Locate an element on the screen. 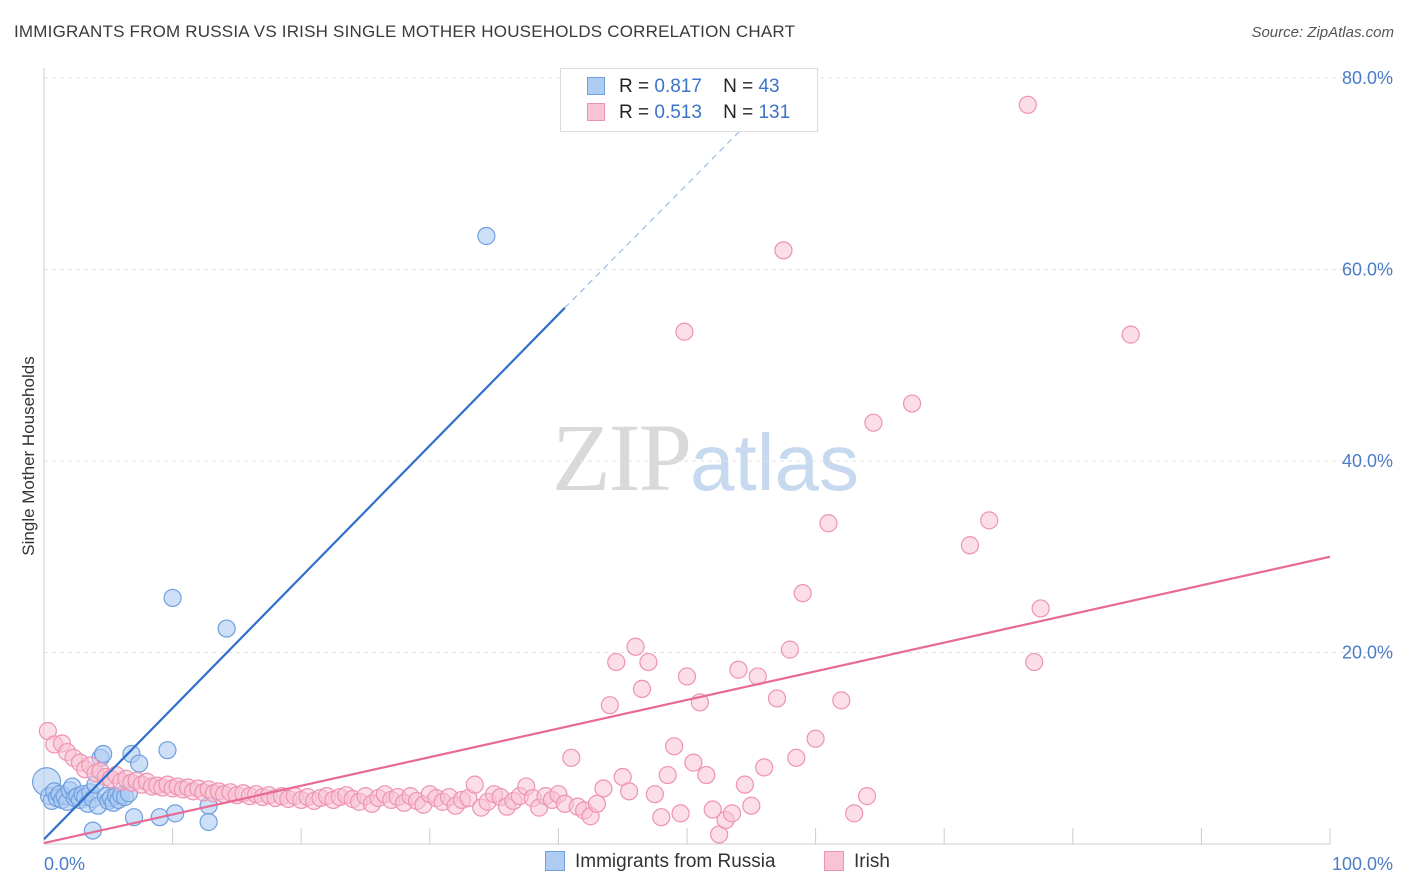 This screenshot has height=892, width=1406. legend-row-irish: R = 0.513 N = 131 is located at coordinates (688, 114).